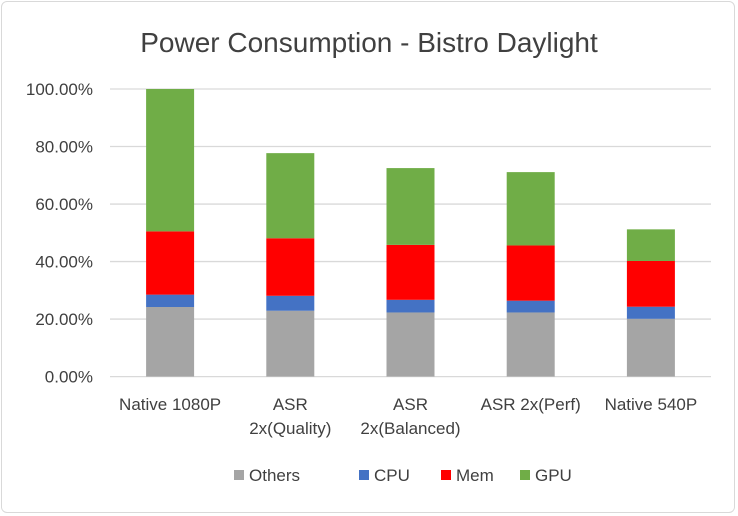 This screenshot has height=516, width=738. Describe the element at coordinates (274, 475) in the screenshot. I see `legend-label-others: Others` at that location.